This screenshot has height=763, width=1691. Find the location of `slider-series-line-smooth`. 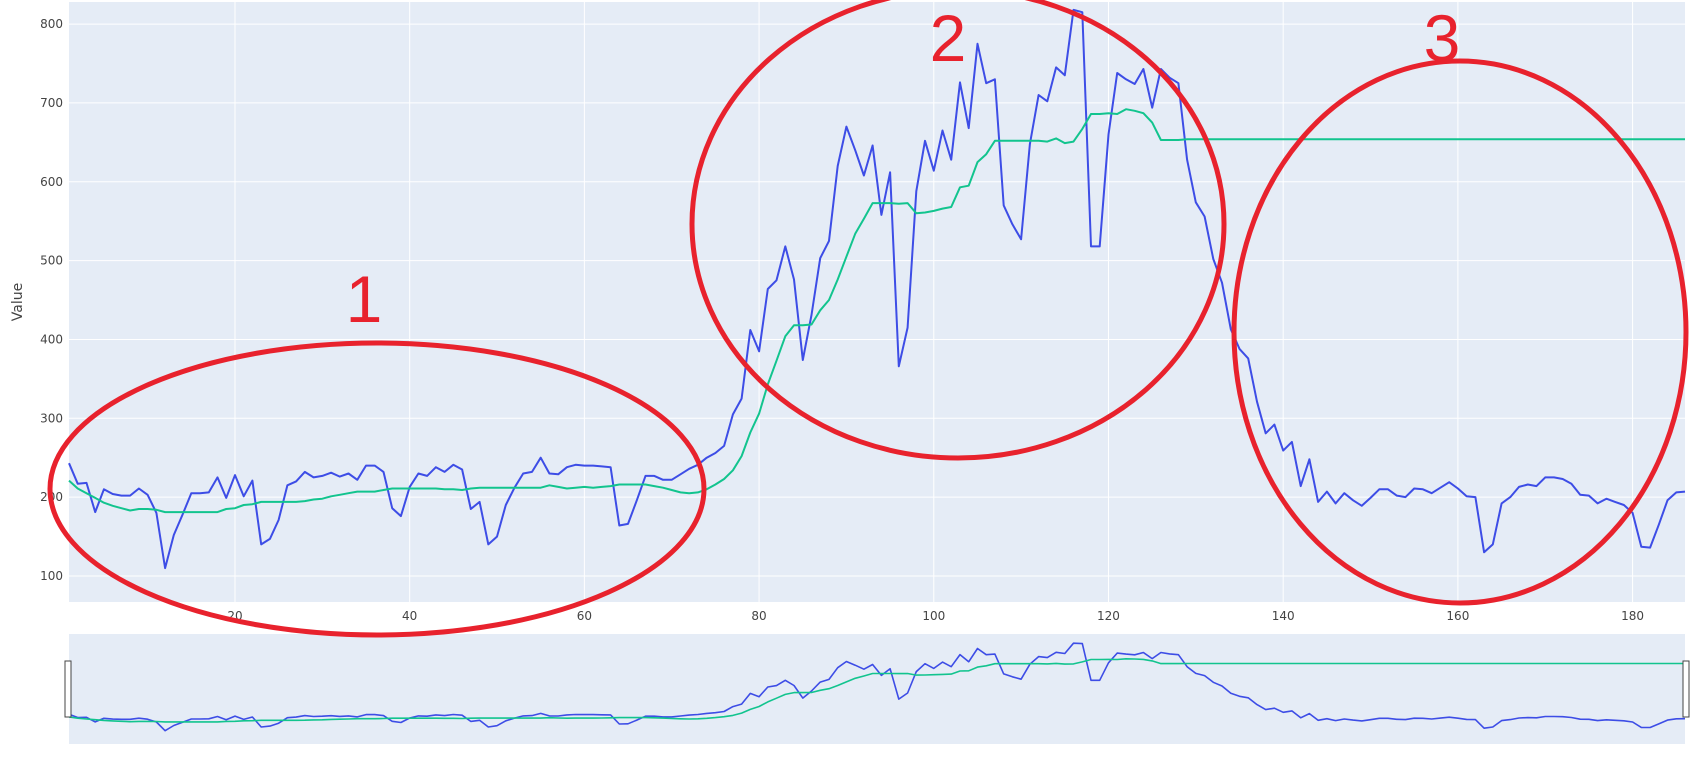

slider-series-line-smooth is located at coordinates (876, 690).